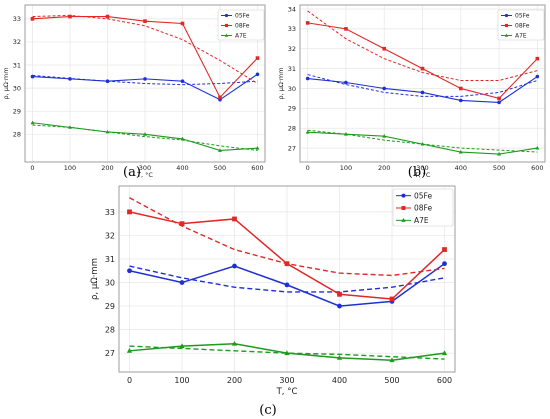  What do you see at coordinates (234, 380) in the screenshot?
I see `x-tick-label: 200` at bounding box center [234, 380].